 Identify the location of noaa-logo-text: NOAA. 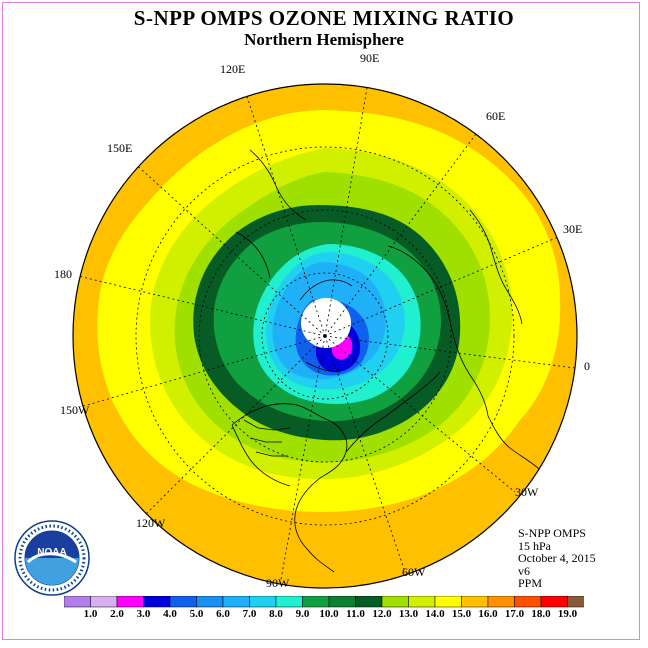
(51, 552).